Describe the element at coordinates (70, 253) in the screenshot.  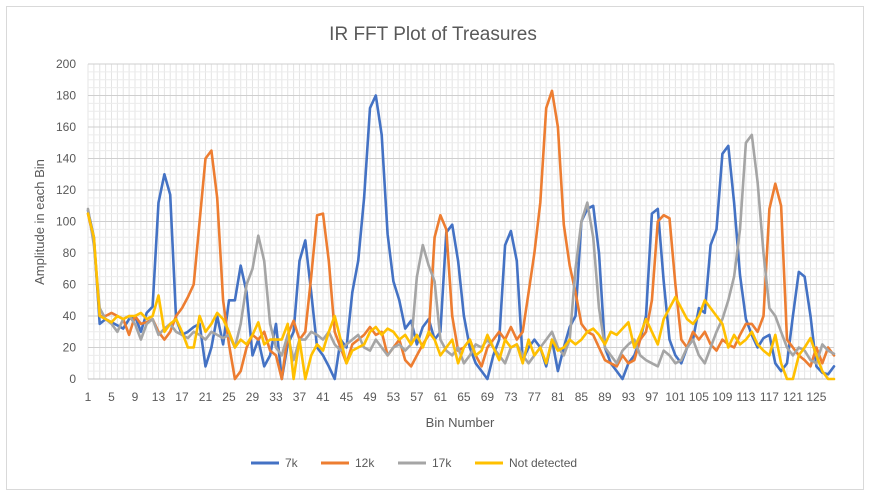
I see `y-tick-label: 80` at that location.